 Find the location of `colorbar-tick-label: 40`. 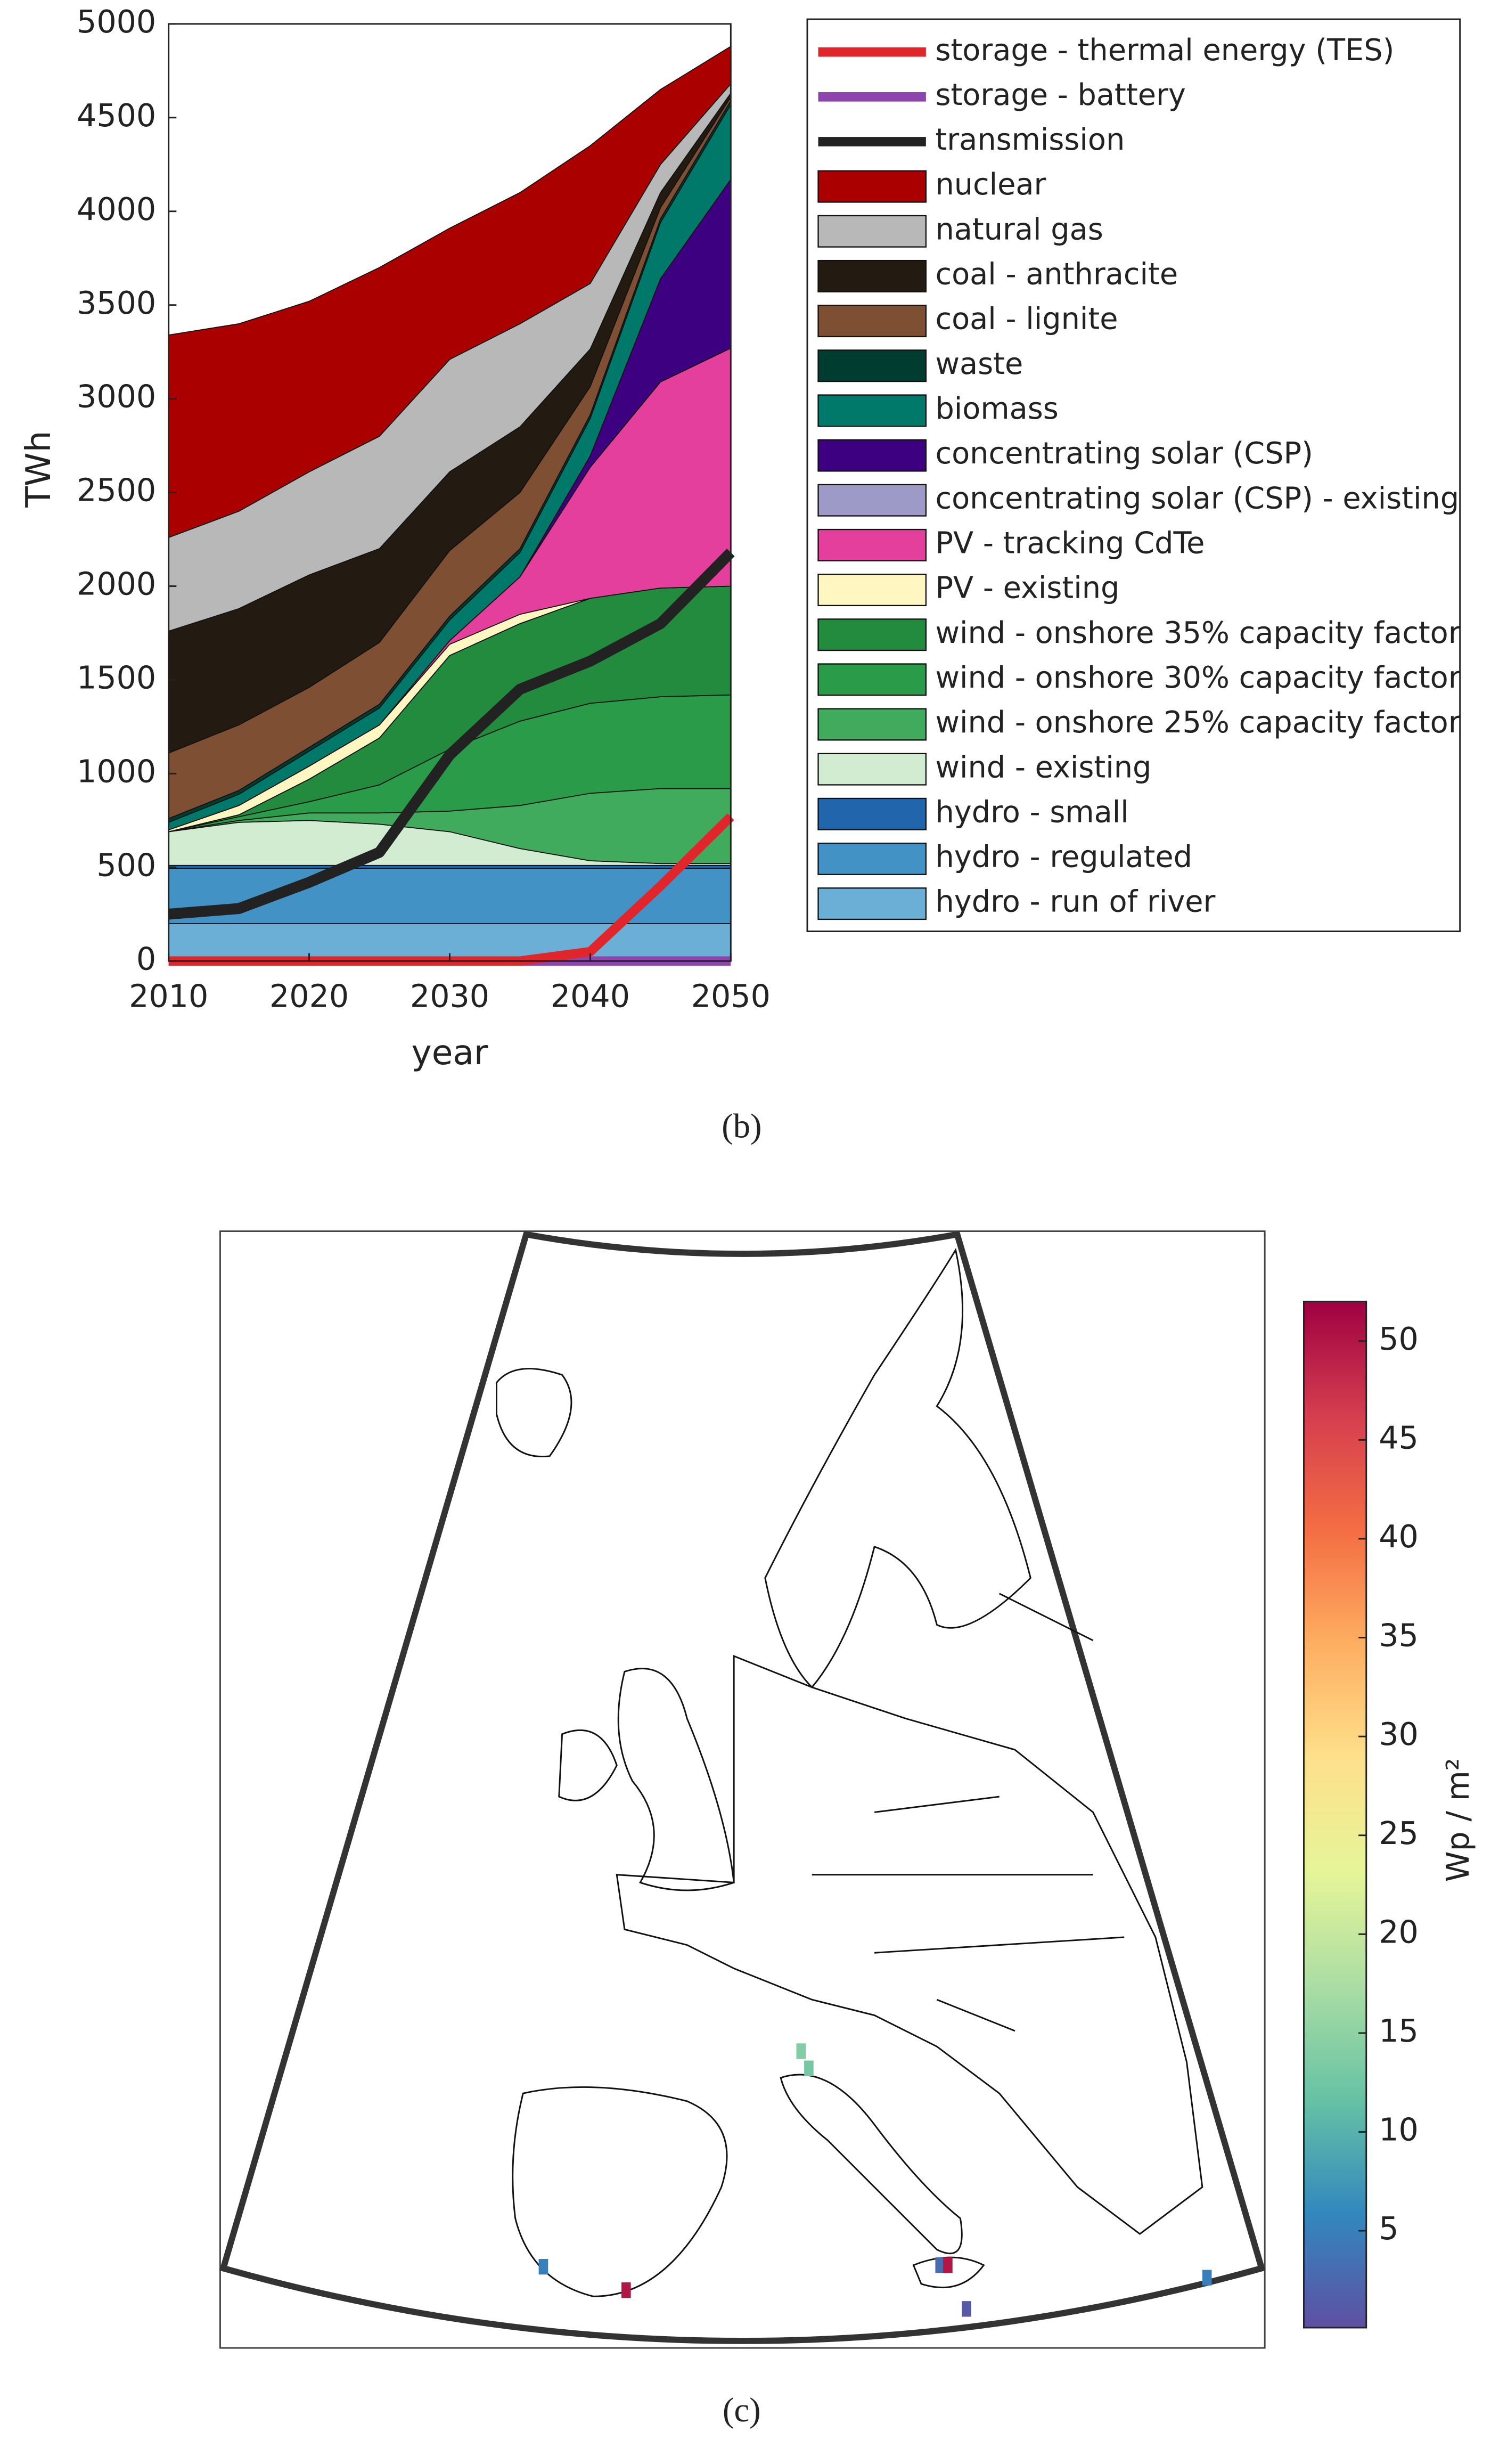

colorbar-tick-label: 40 is located at coordinates (1399, 1537).